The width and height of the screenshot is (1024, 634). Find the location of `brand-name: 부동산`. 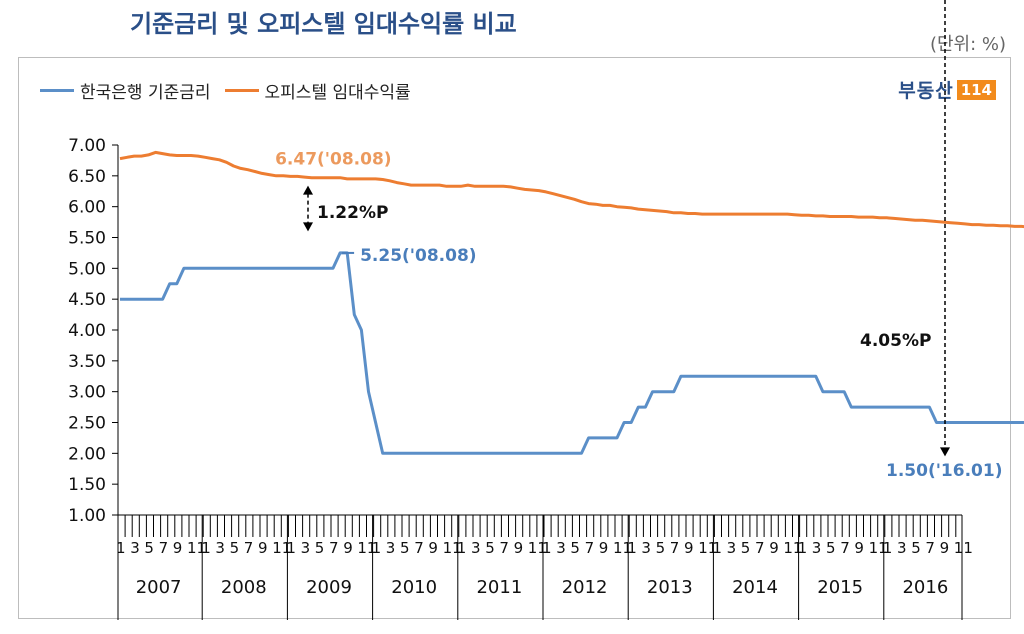

brand-name: 부동산 is located at coordinates (926, 91).